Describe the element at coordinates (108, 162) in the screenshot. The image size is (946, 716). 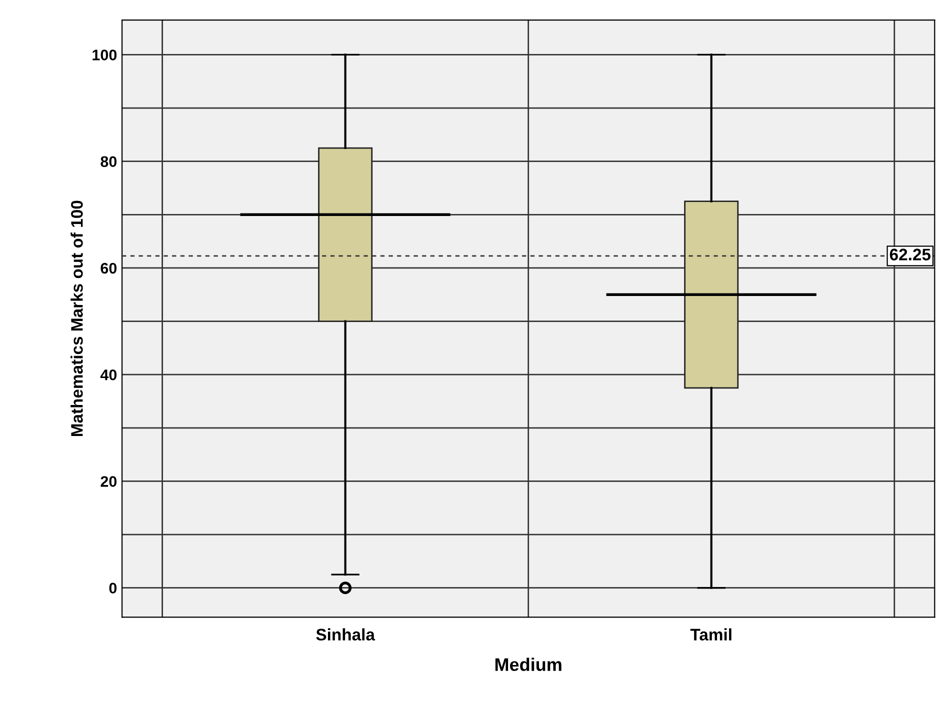
I see `y-tick-label: 80` at that location.